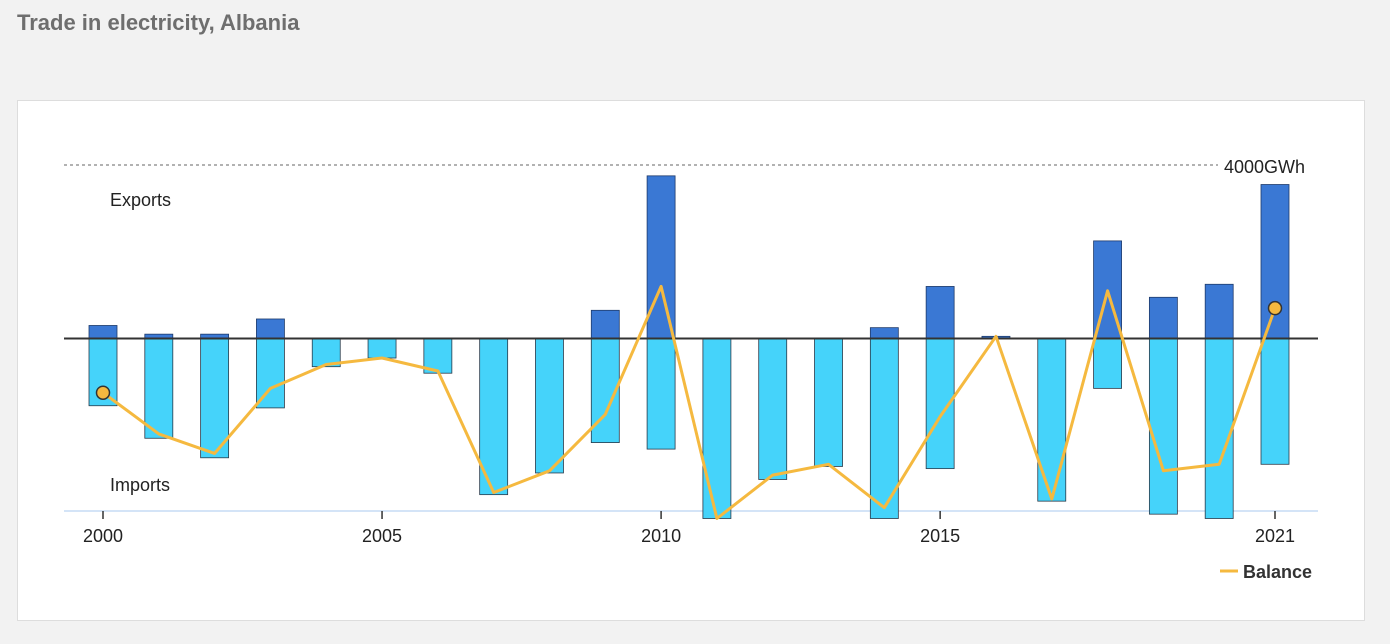  Describe the element at coordinates (1219, 311) in the screenshot. I see `export-bar-2020` at that location.